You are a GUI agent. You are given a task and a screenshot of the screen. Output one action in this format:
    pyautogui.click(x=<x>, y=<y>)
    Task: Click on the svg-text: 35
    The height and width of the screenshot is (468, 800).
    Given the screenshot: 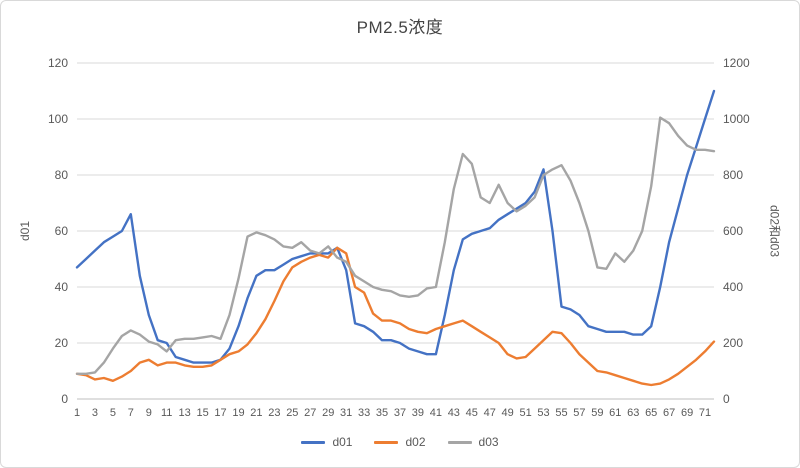 What is the action you would take?
    pyautogui.click(x=382, y=413)
    